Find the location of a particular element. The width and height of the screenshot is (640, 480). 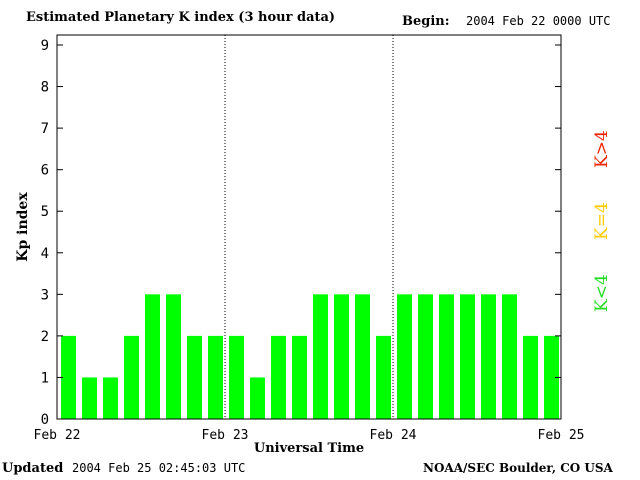

y-tick-label-9: 9 is located at coordinates (45, 46).